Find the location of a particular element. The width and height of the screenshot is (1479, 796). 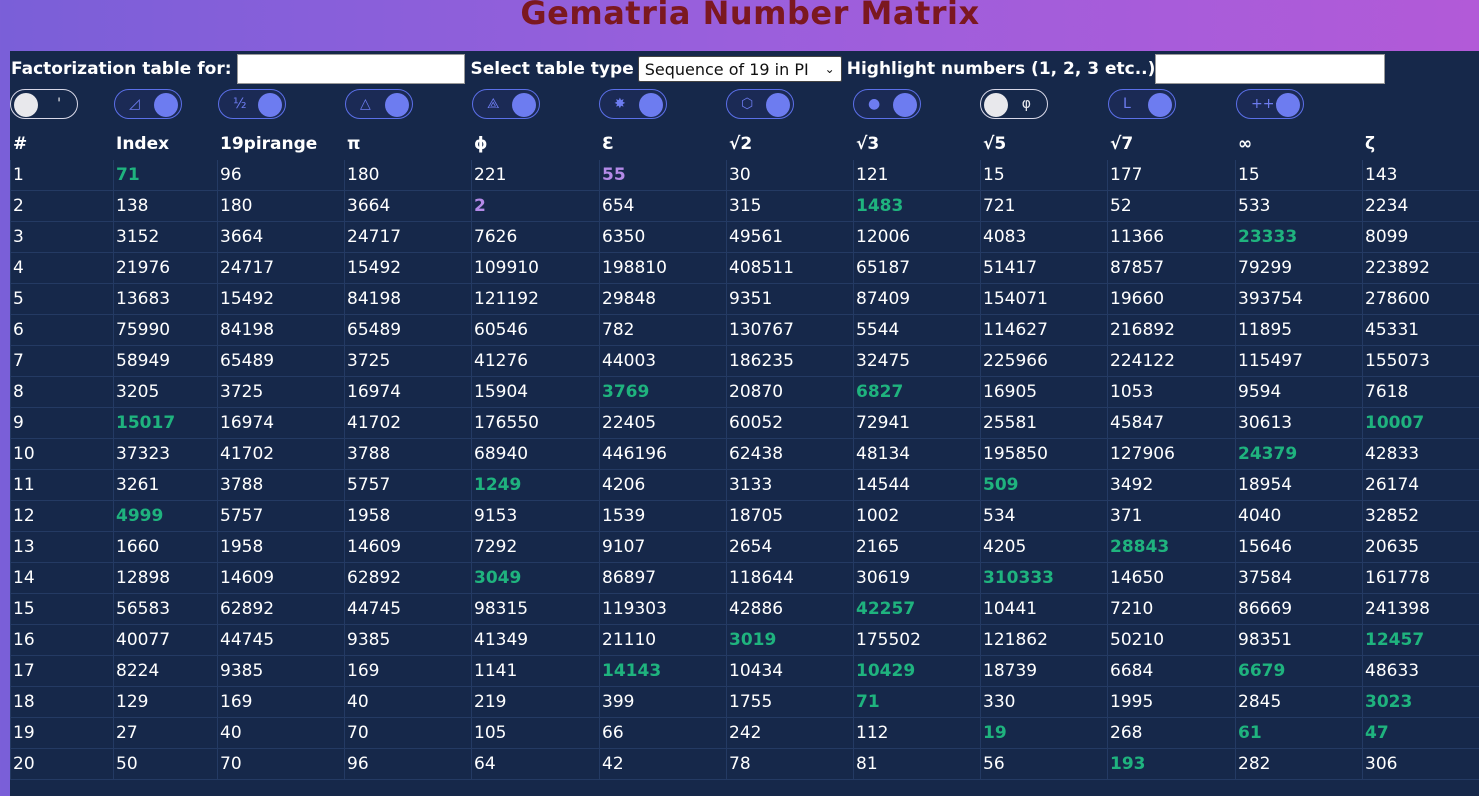

table-type-selected: Sequence of 19 in PI is located at coordinates (726, 69).